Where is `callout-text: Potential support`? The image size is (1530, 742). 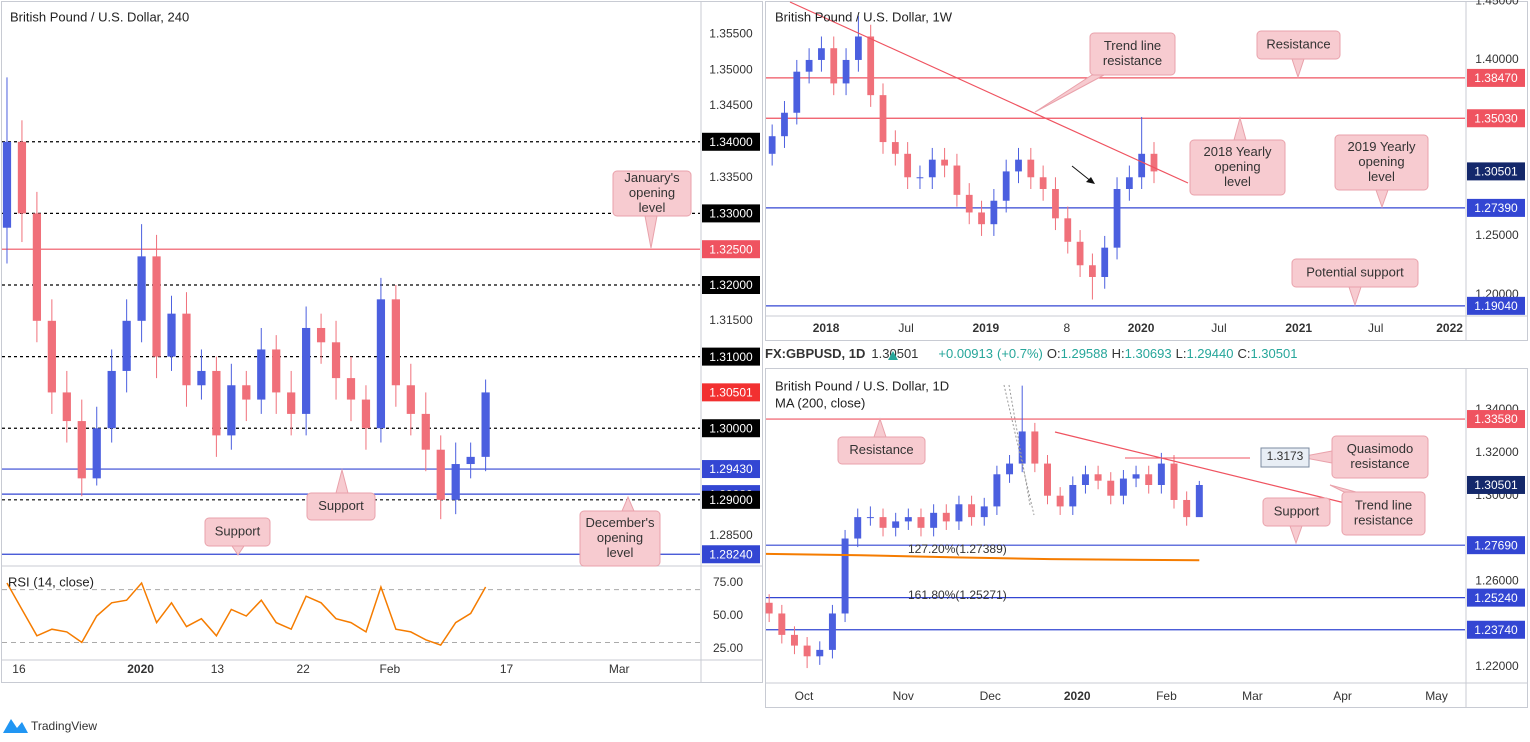 callout-text: Potential support is located at coordinates (1355, 271).